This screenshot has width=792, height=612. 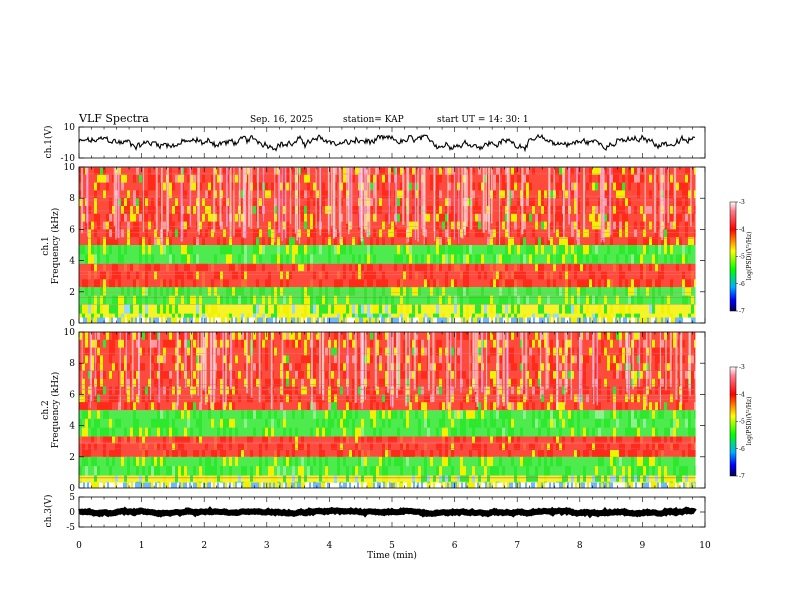 What do you see at coordinates (639, 360) in the screenshot?
I see `sferic-streak` at bounding box center [639, 360].